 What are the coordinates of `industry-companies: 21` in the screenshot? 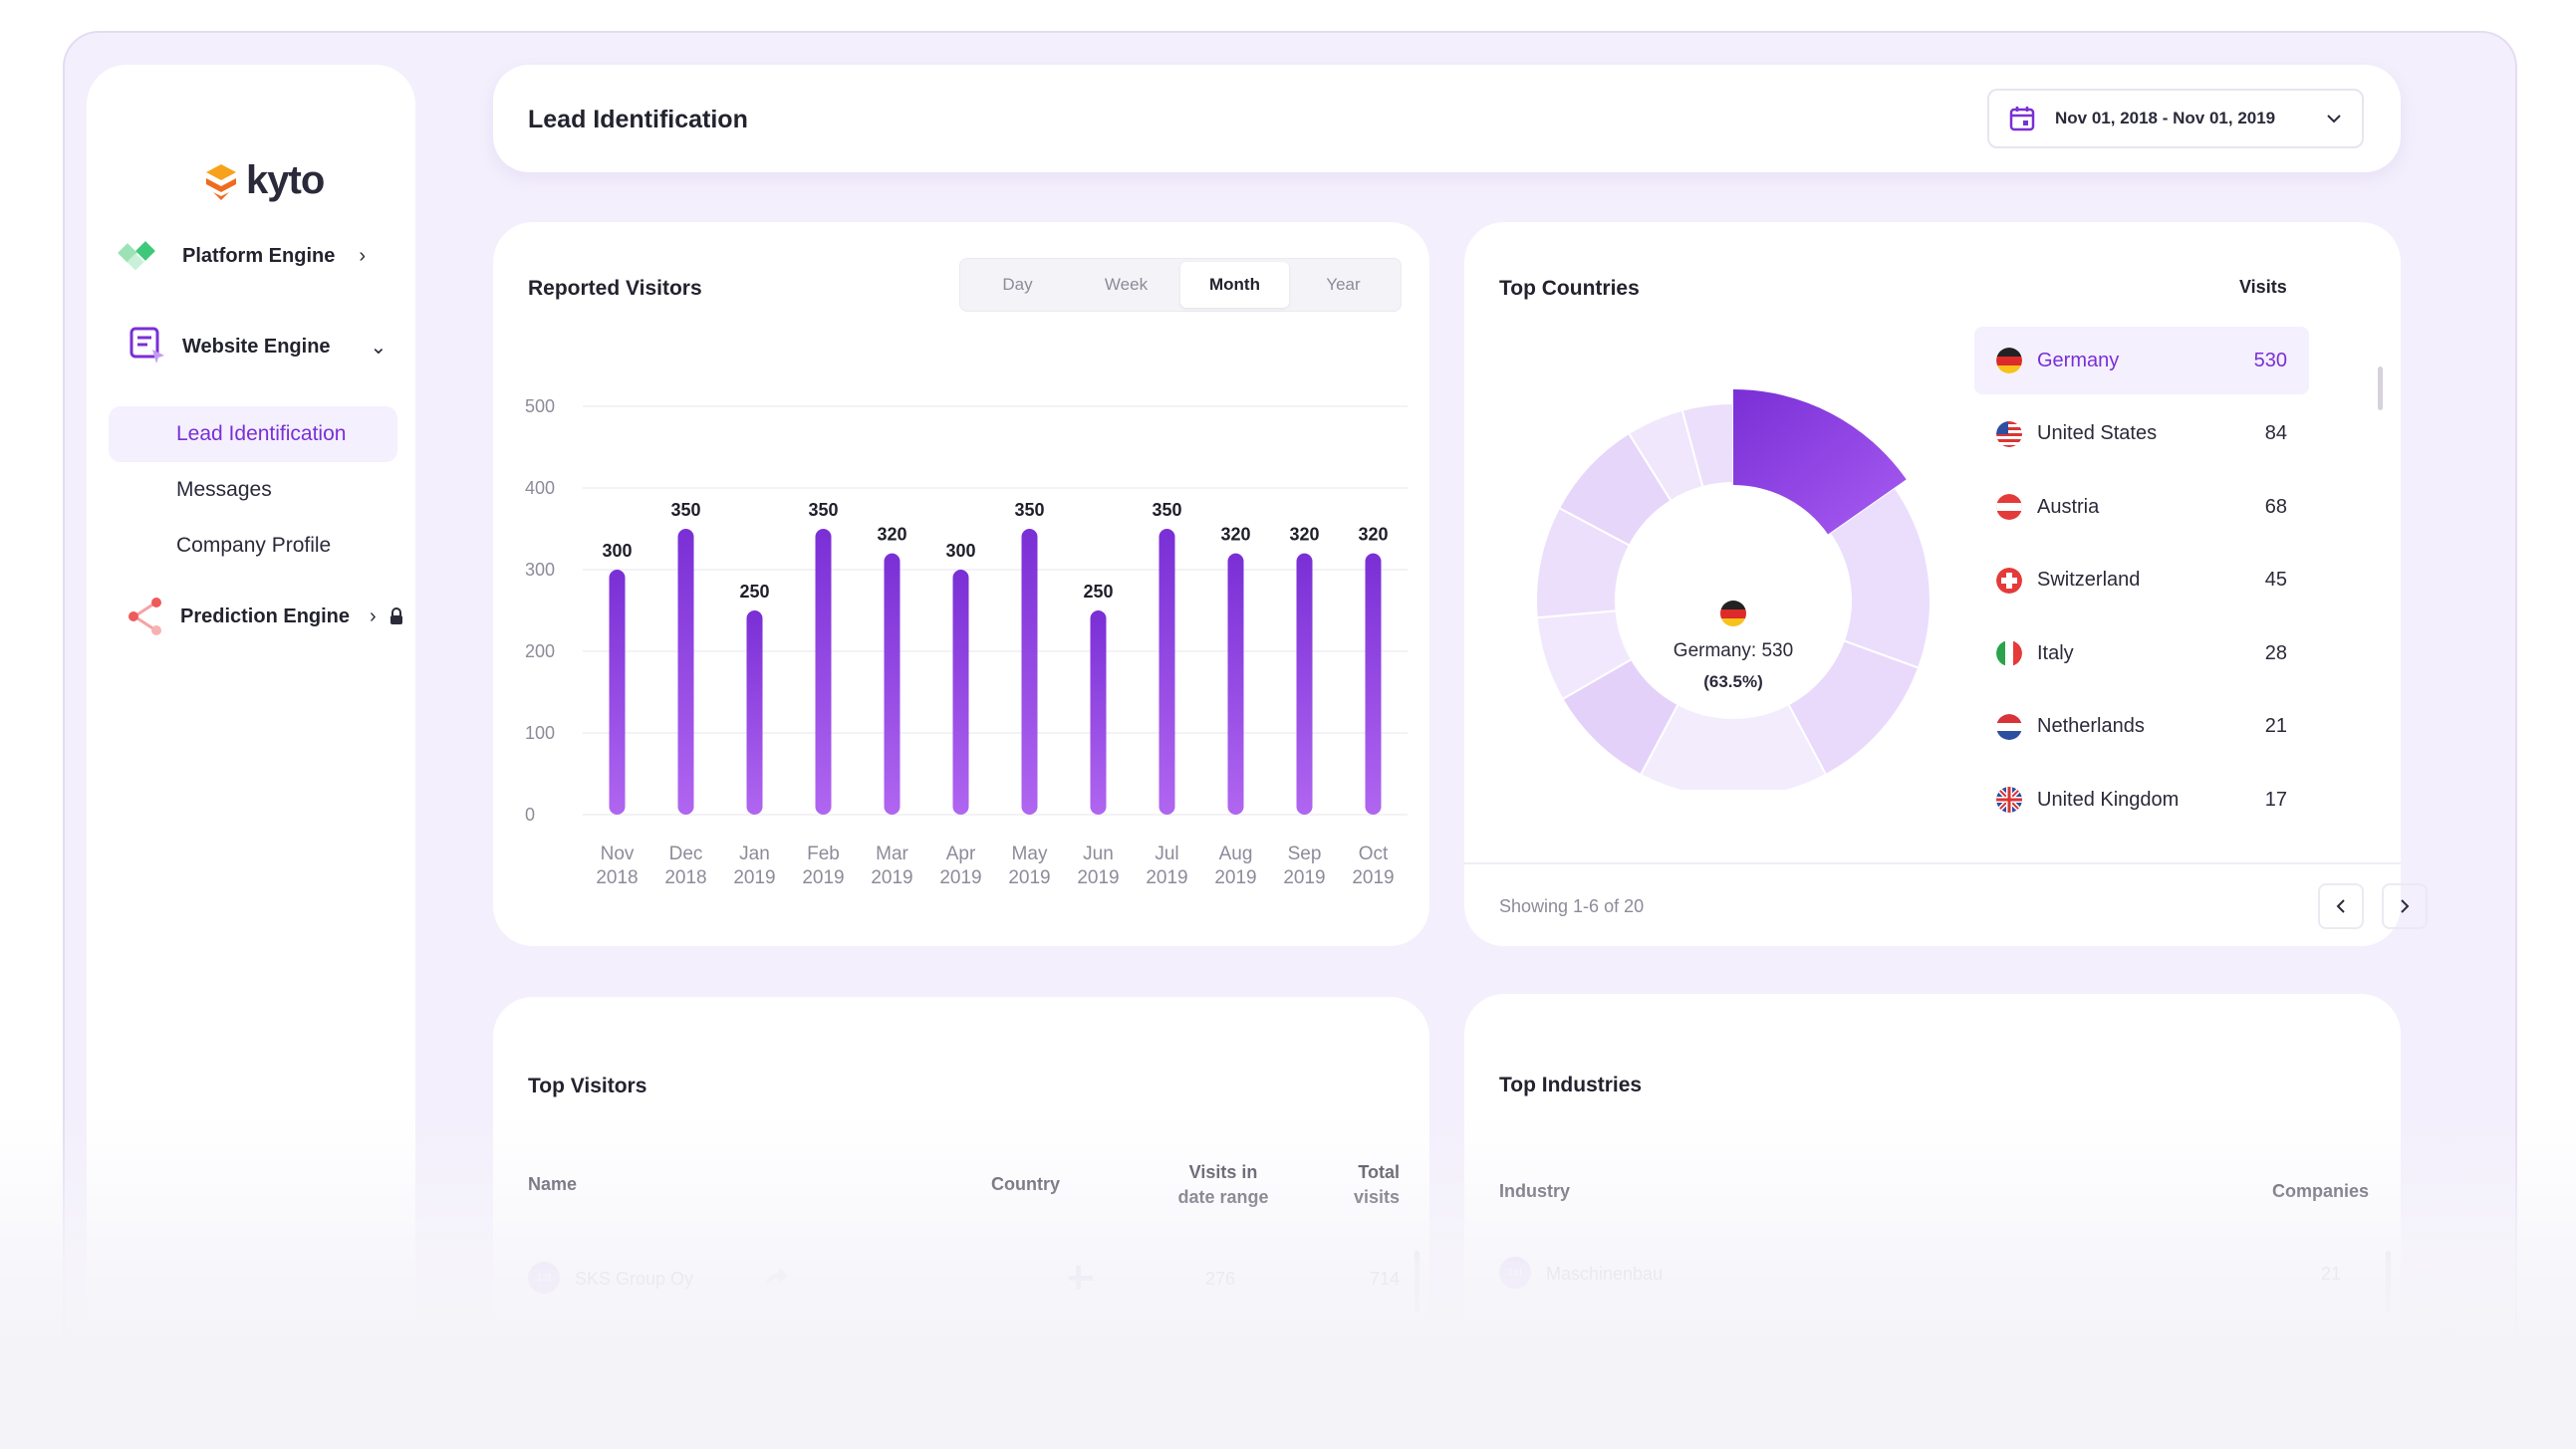 It's located at (2330, 1274).